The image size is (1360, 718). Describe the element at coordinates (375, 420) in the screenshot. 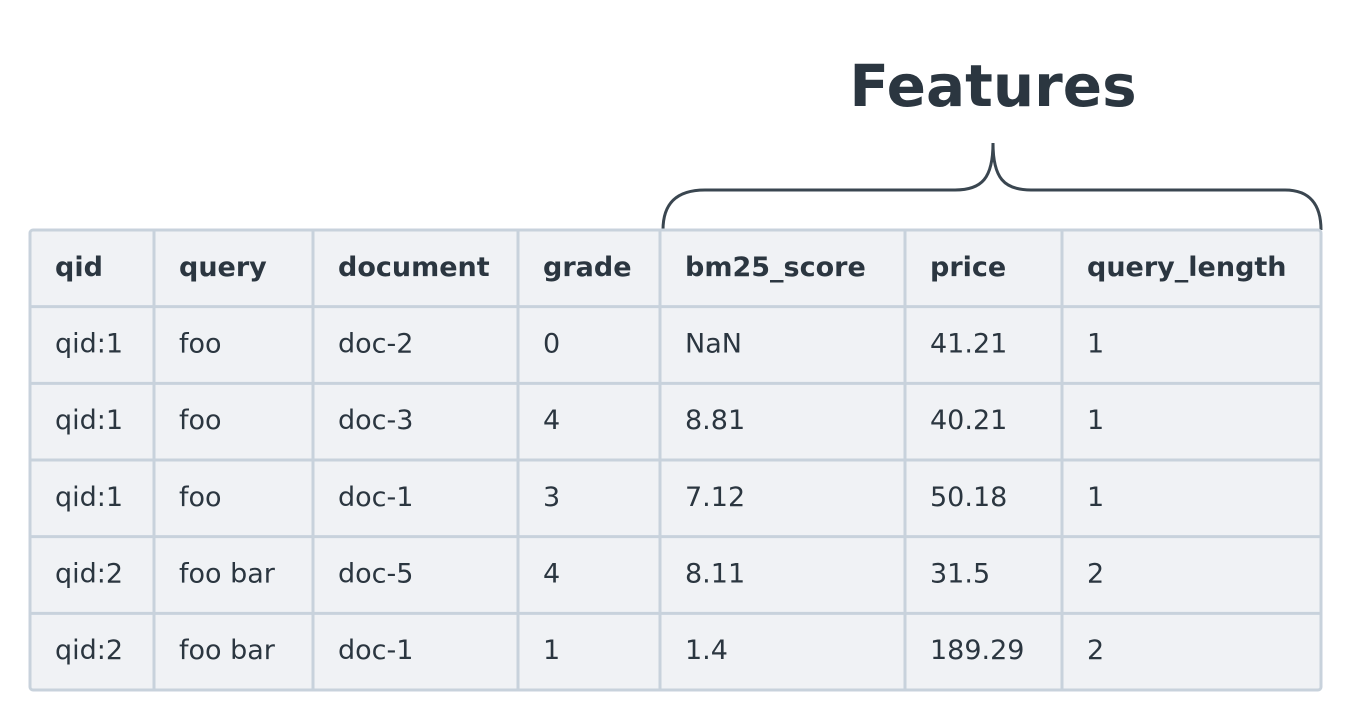

I see `table-cell: doc-3` at that location.